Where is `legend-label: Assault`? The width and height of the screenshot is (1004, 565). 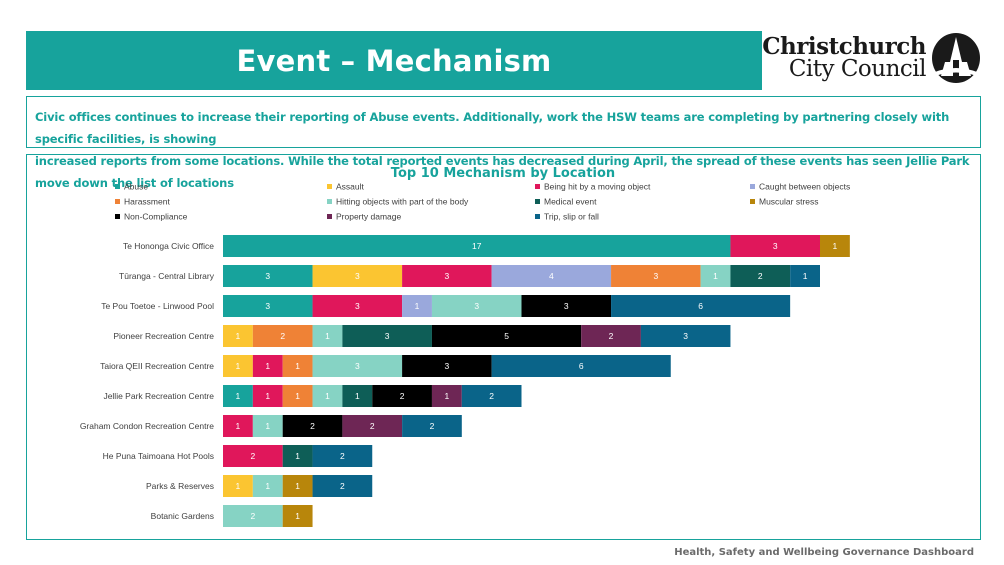 legend-label: Assault is located at coordinates (350, 187).